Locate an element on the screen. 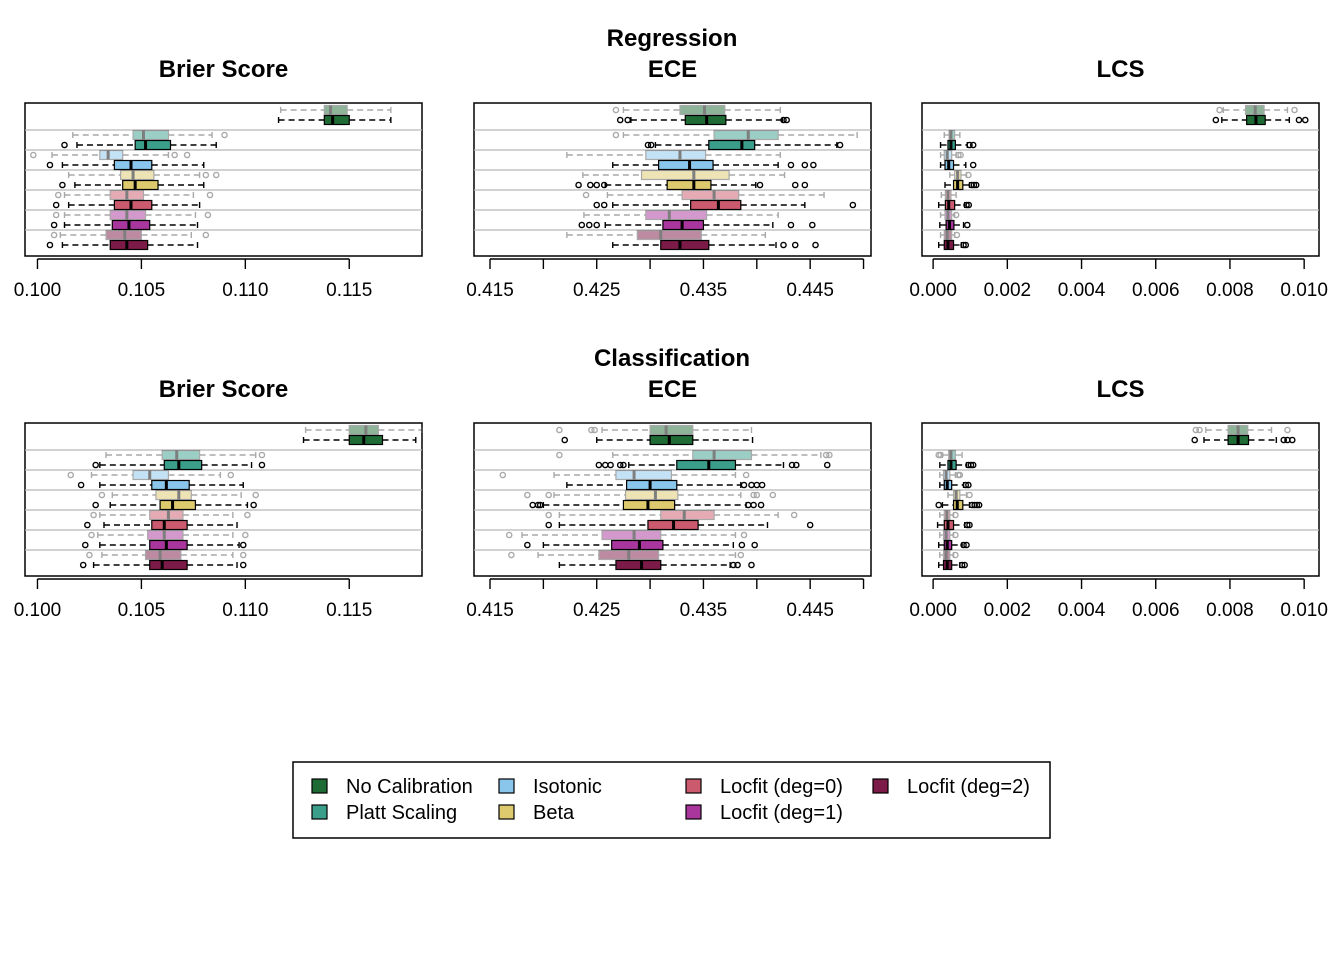 The image size is (1344, 960). box-no-calibration-solid is located at coordinates (1260, 120).